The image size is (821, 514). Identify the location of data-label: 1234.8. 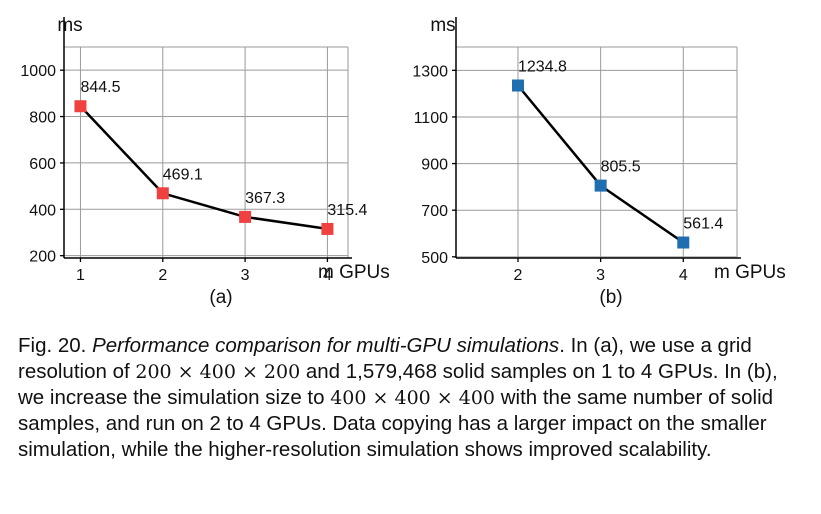
(542, 67).